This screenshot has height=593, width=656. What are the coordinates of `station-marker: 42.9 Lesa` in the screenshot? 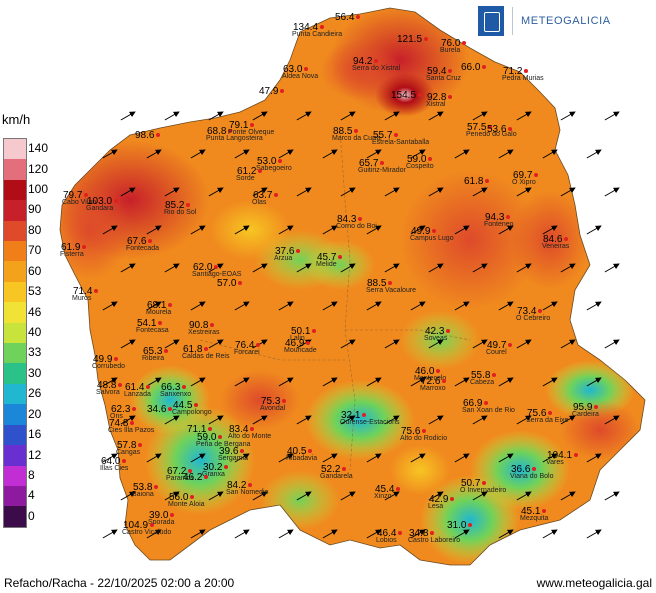 It's located at (441, 502).